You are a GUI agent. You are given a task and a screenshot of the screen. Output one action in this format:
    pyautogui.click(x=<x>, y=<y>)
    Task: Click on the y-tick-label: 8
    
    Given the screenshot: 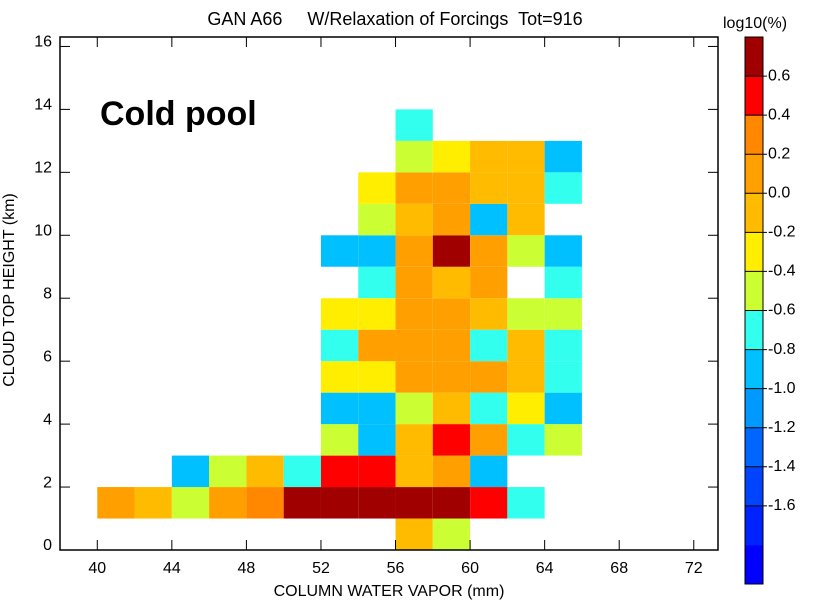 What is the action you would take?
    pyautogui.click(x=47, y=293)
    